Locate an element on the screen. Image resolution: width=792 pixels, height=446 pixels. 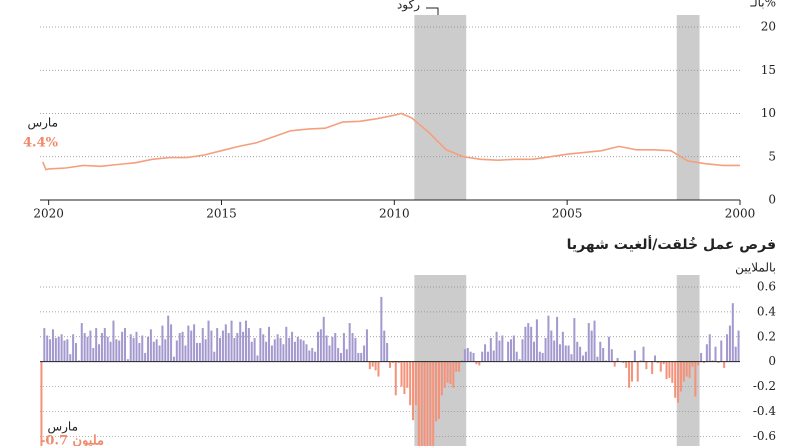
recession-band is located at coordinates (440, 107).